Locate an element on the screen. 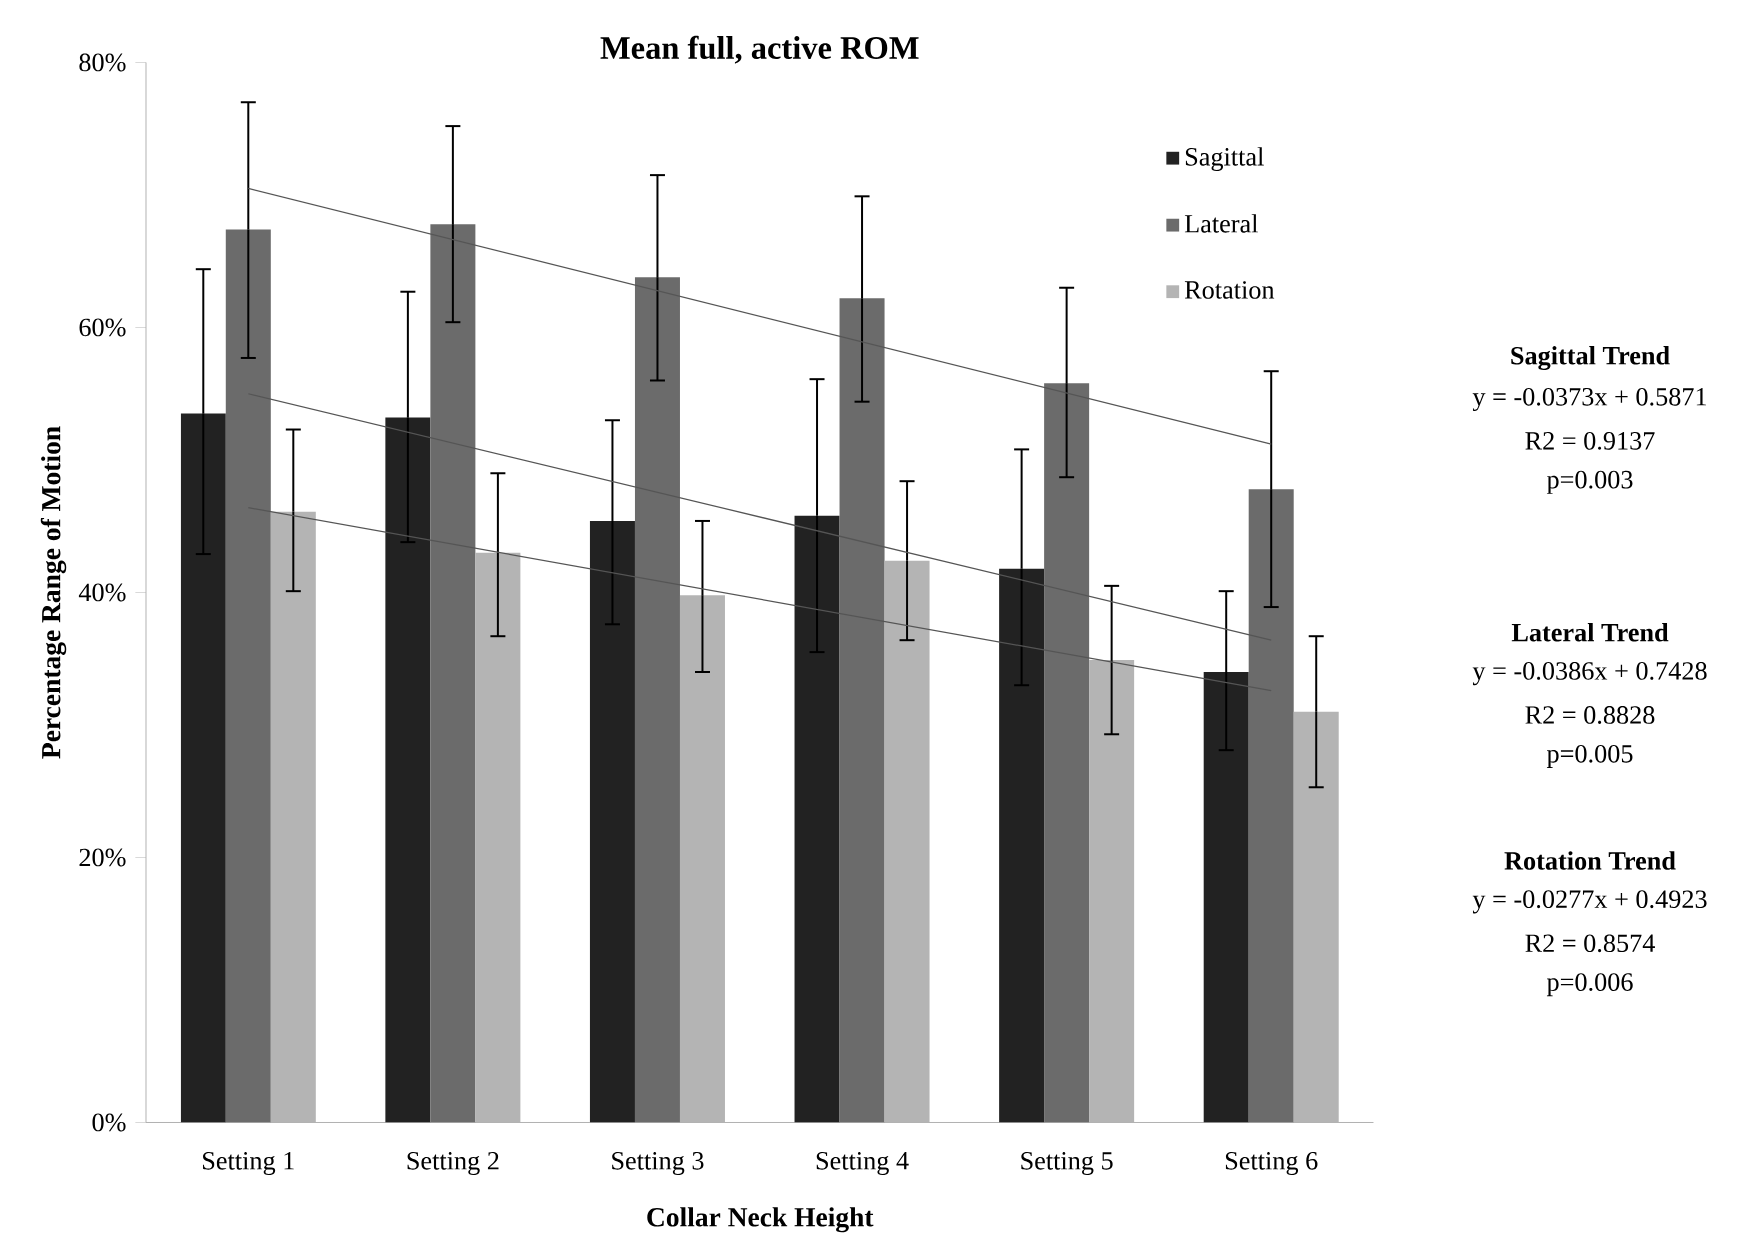  chart-title: Mean full, active ROM is located at coordinates (759, 49).